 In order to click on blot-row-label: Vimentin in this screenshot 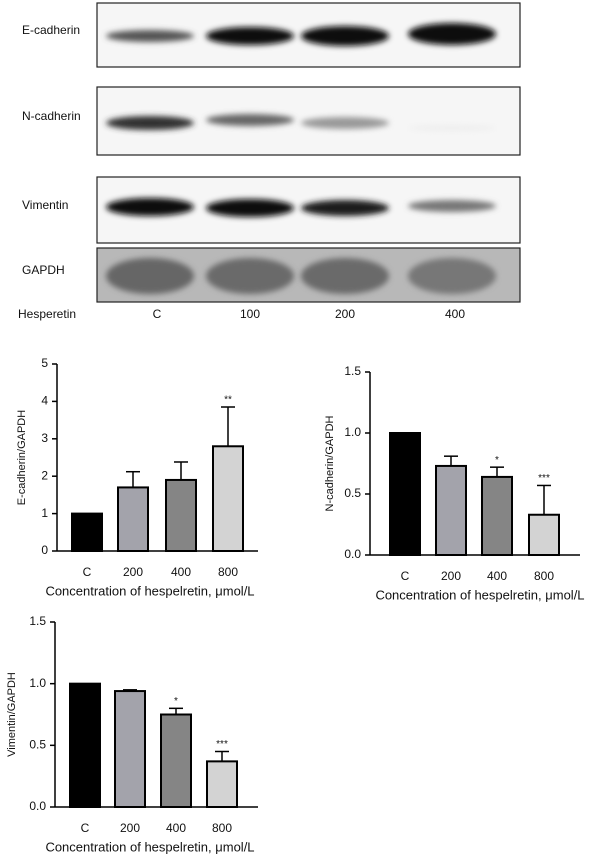, I will do `click(45, 205)`.